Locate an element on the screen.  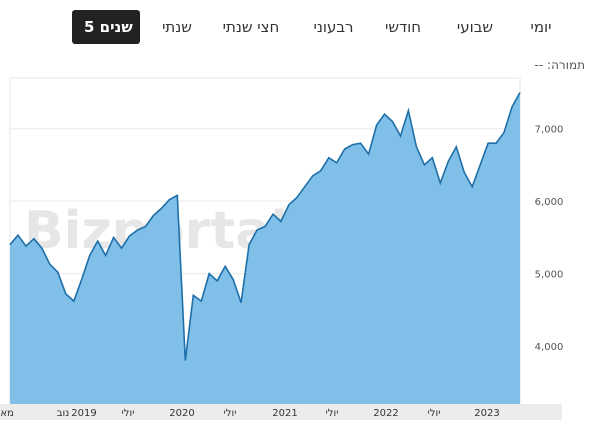
x-tick-label: 2019 is located at coordinates (83, 413).